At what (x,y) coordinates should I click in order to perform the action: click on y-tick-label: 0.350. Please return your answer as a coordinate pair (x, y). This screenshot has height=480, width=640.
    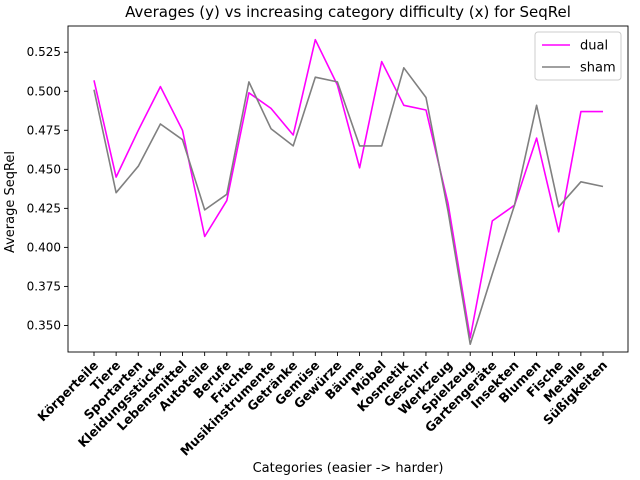
    Looking at the image, I should click on (44, 325).